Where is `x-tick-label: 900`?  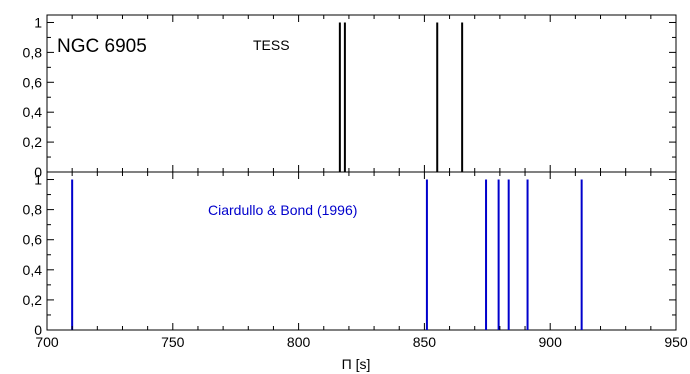 x-tick-label: 900 is located at coordinates (551, 342).